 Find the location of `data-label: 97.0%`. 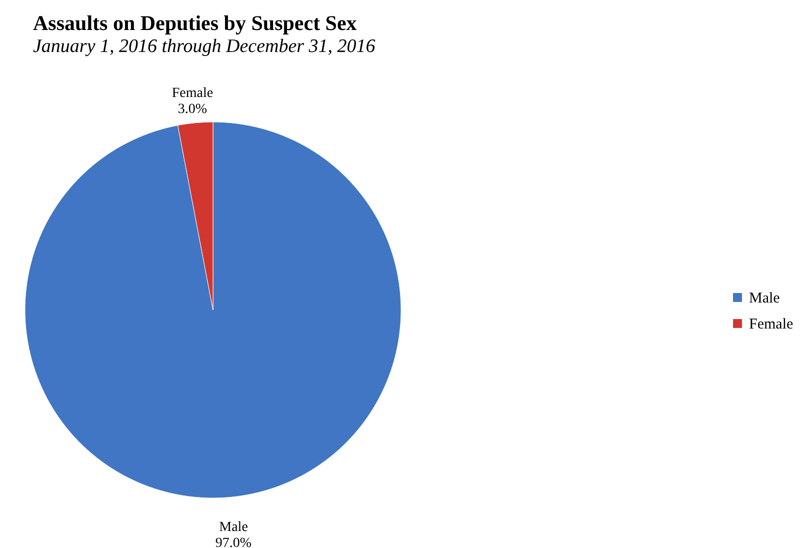

data-label: 97.0% is located at coordinates (233, 542).